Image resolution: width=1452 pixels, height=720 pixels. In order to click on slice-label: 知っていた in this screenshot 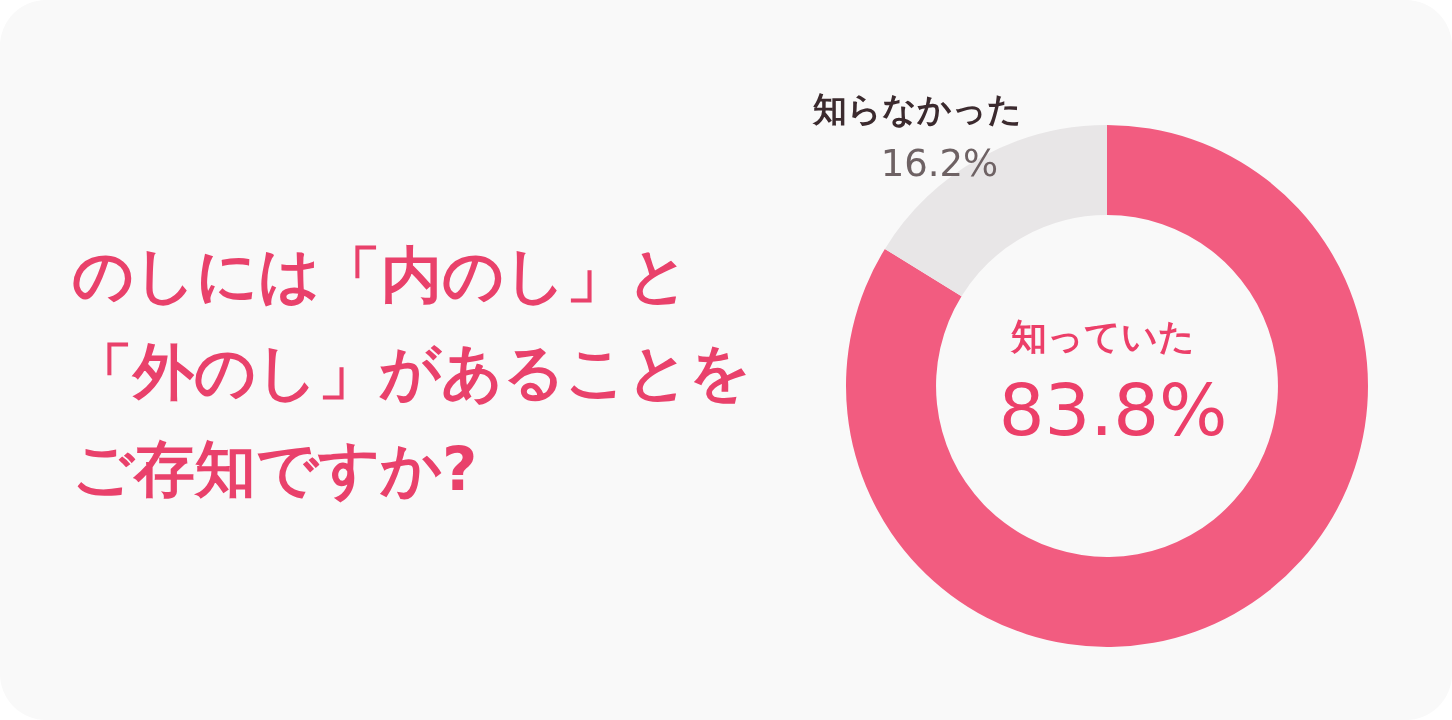, I will do `click(1102, 337)`.